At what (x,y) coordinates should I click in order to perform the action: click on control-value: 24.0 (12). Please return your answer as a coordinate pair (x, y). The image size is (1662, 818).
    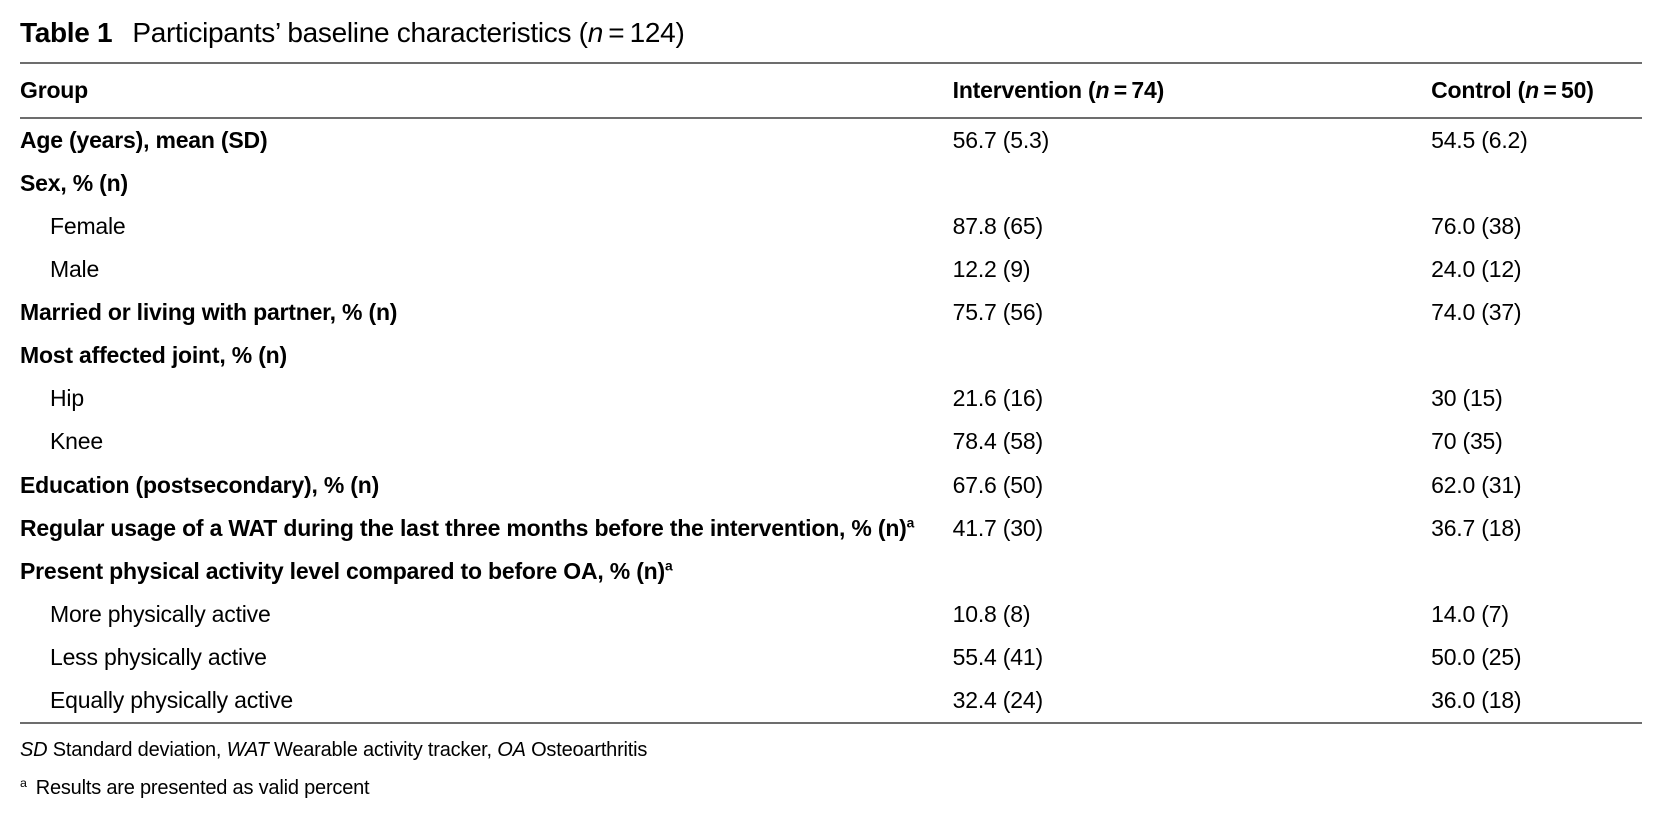
    Looking at the image, I should click on (1476, 268).